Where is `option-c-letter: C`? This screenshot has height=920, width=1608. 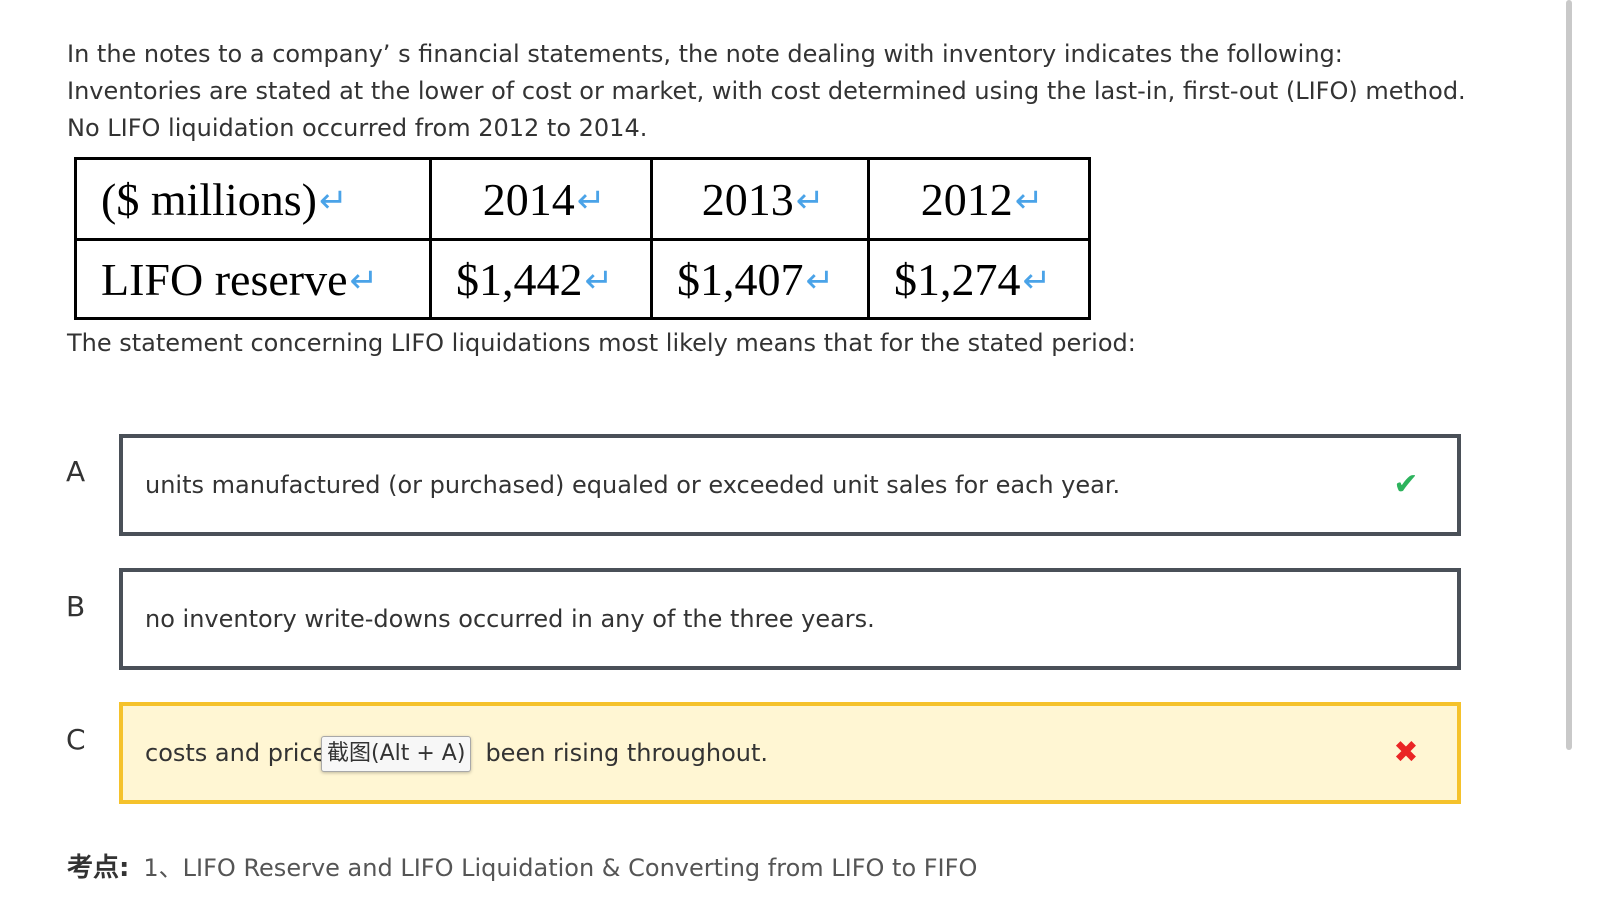
option-c-letter: C is located at coordinates (76, 739).